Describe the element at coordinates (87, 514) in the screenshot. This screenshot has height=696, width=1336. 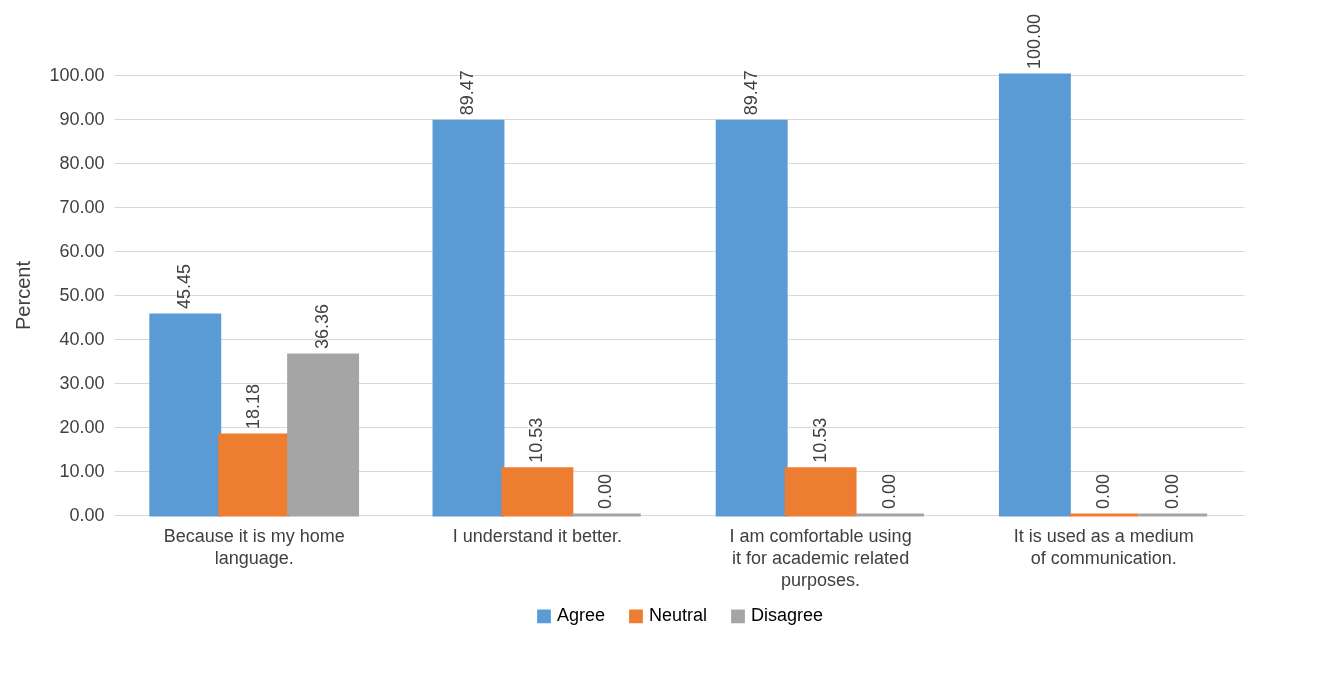
I see `y-tick-label: 0.00` at that location.